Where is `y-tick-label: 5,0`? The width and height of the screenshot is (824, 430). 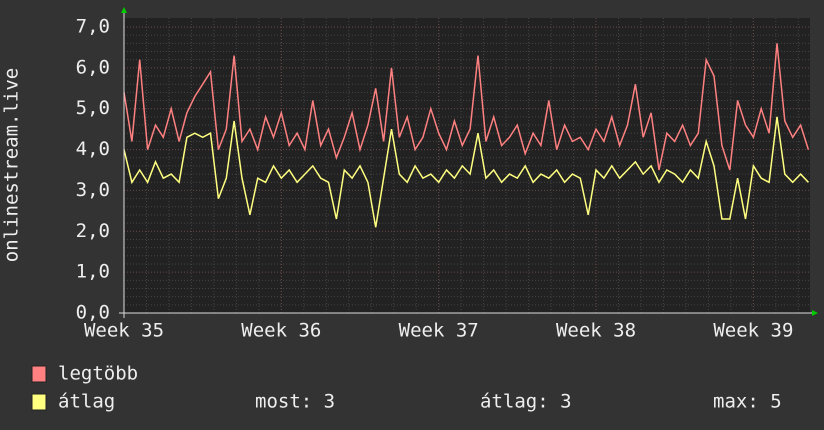 y-tick-label: 5,0 is located at coordinates (93, 108).